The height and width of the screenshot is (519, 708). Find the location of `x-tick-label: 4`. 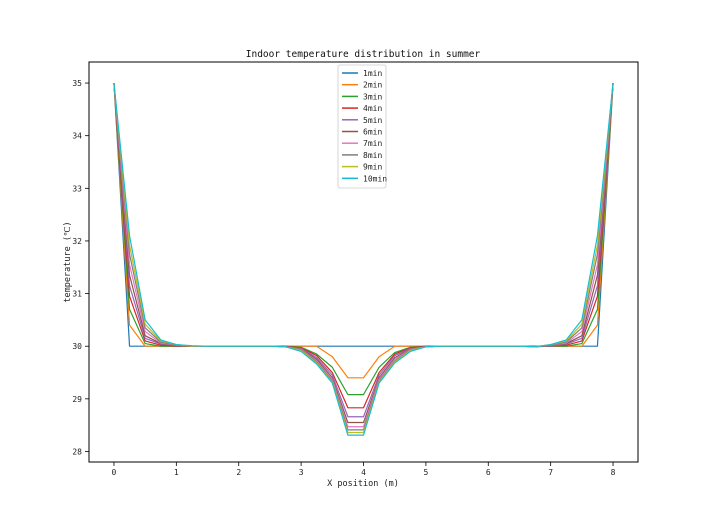

x-tick-label: 4 is located at coordinates (363, 472).